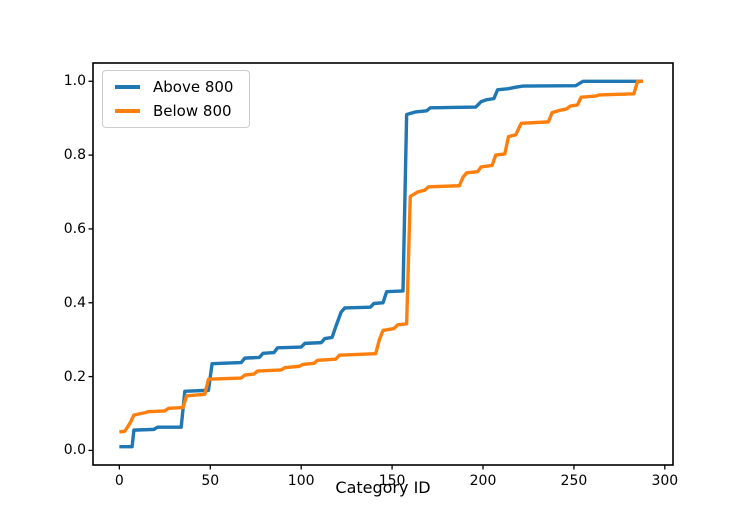 The image size is (747, 523). I want to click on x-tick-label: 200, so click(483, 481).